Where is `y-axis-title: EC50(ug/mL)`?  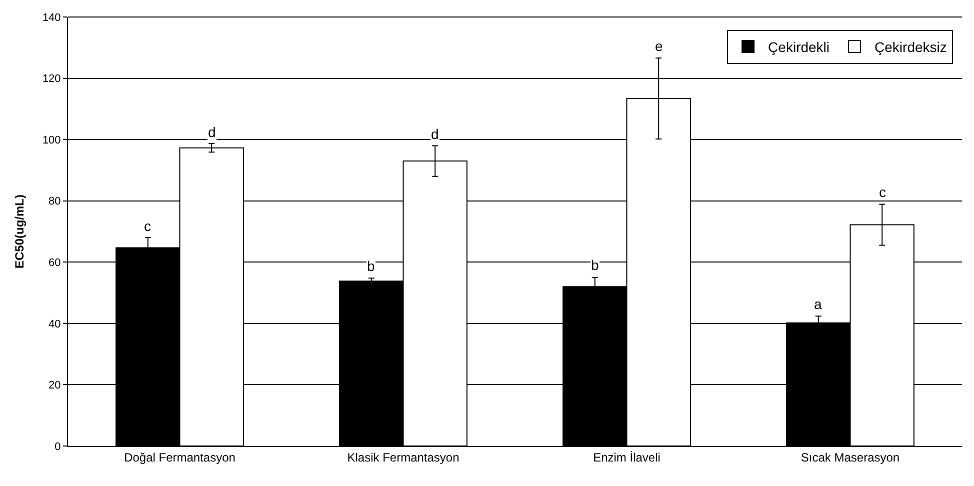
y-axis-title: EC50(ug/mL) is located at coordinates (19, 231).